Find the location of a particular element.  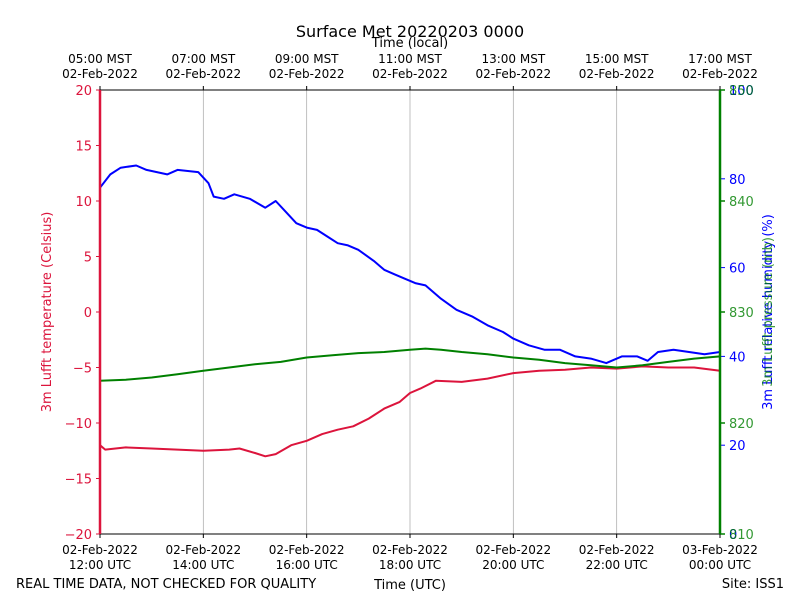

left-tick-label: −20 is located at coordinates (78, 535).